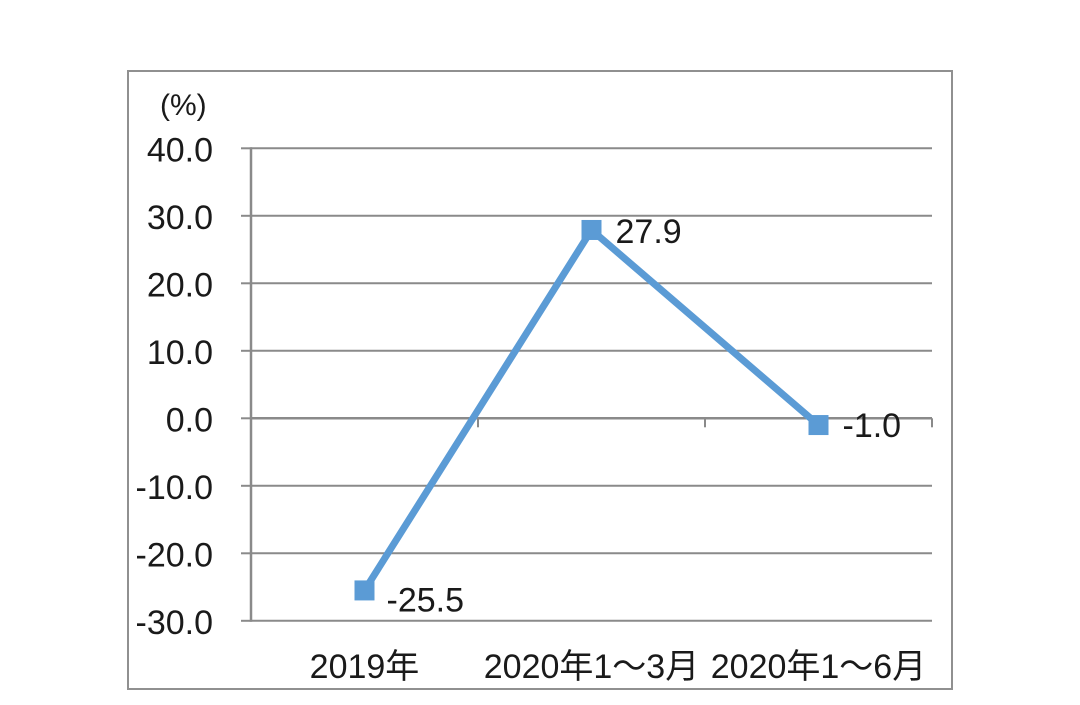 This screenshot has height=705, width=1080. Describe the element at coordinates (183, 105) in the screenshot. I see `y-axis-unit-label: (%)` at that location.